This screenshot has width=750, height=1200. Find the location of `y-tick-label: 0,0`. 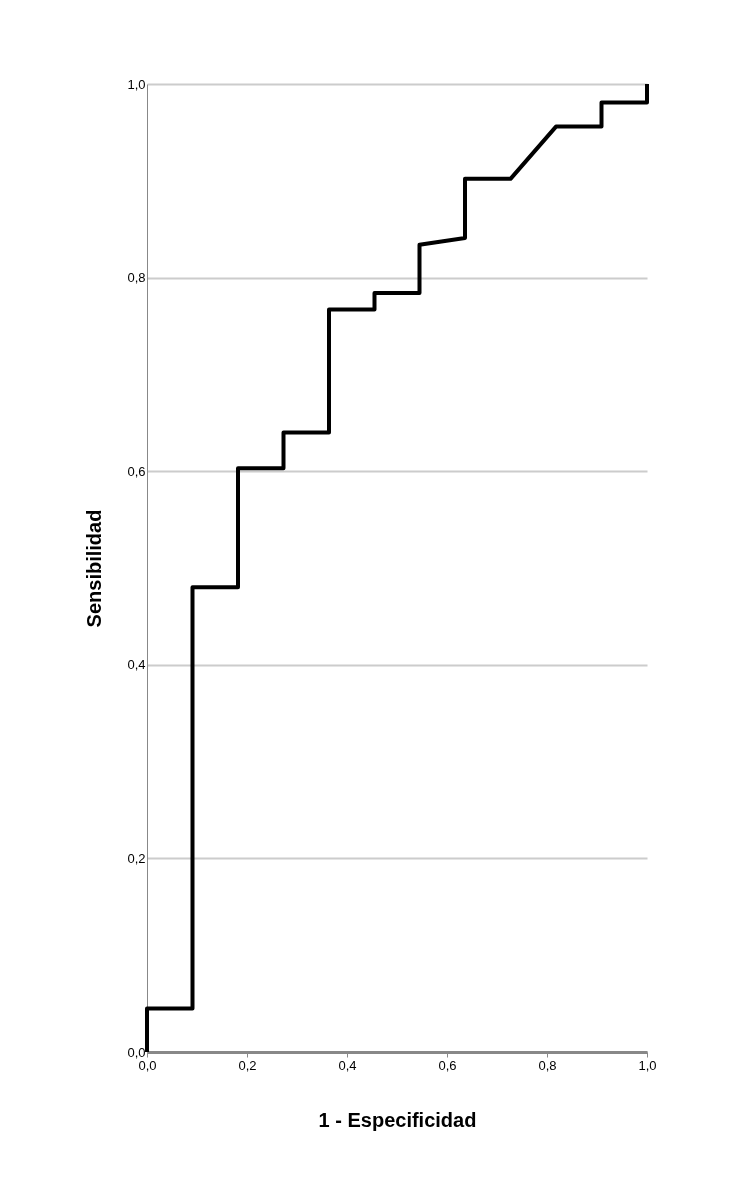

y-tick-label: 0,0 is located at coordinates (136, 1052).